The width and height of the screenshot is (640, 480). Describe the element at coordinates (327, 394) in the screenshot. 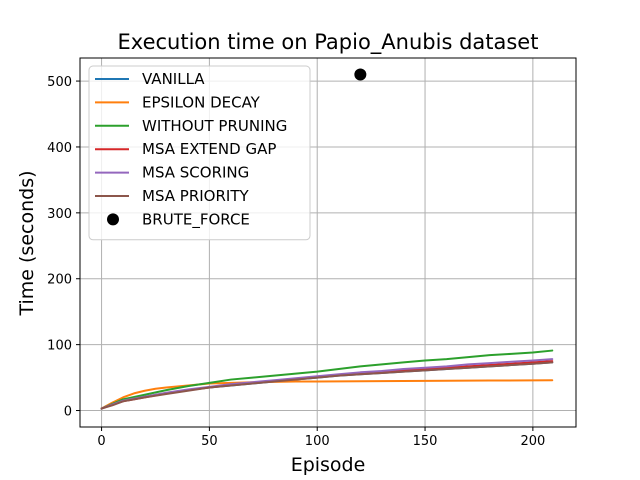

I see `series-line-epsilon-decay` at that location.